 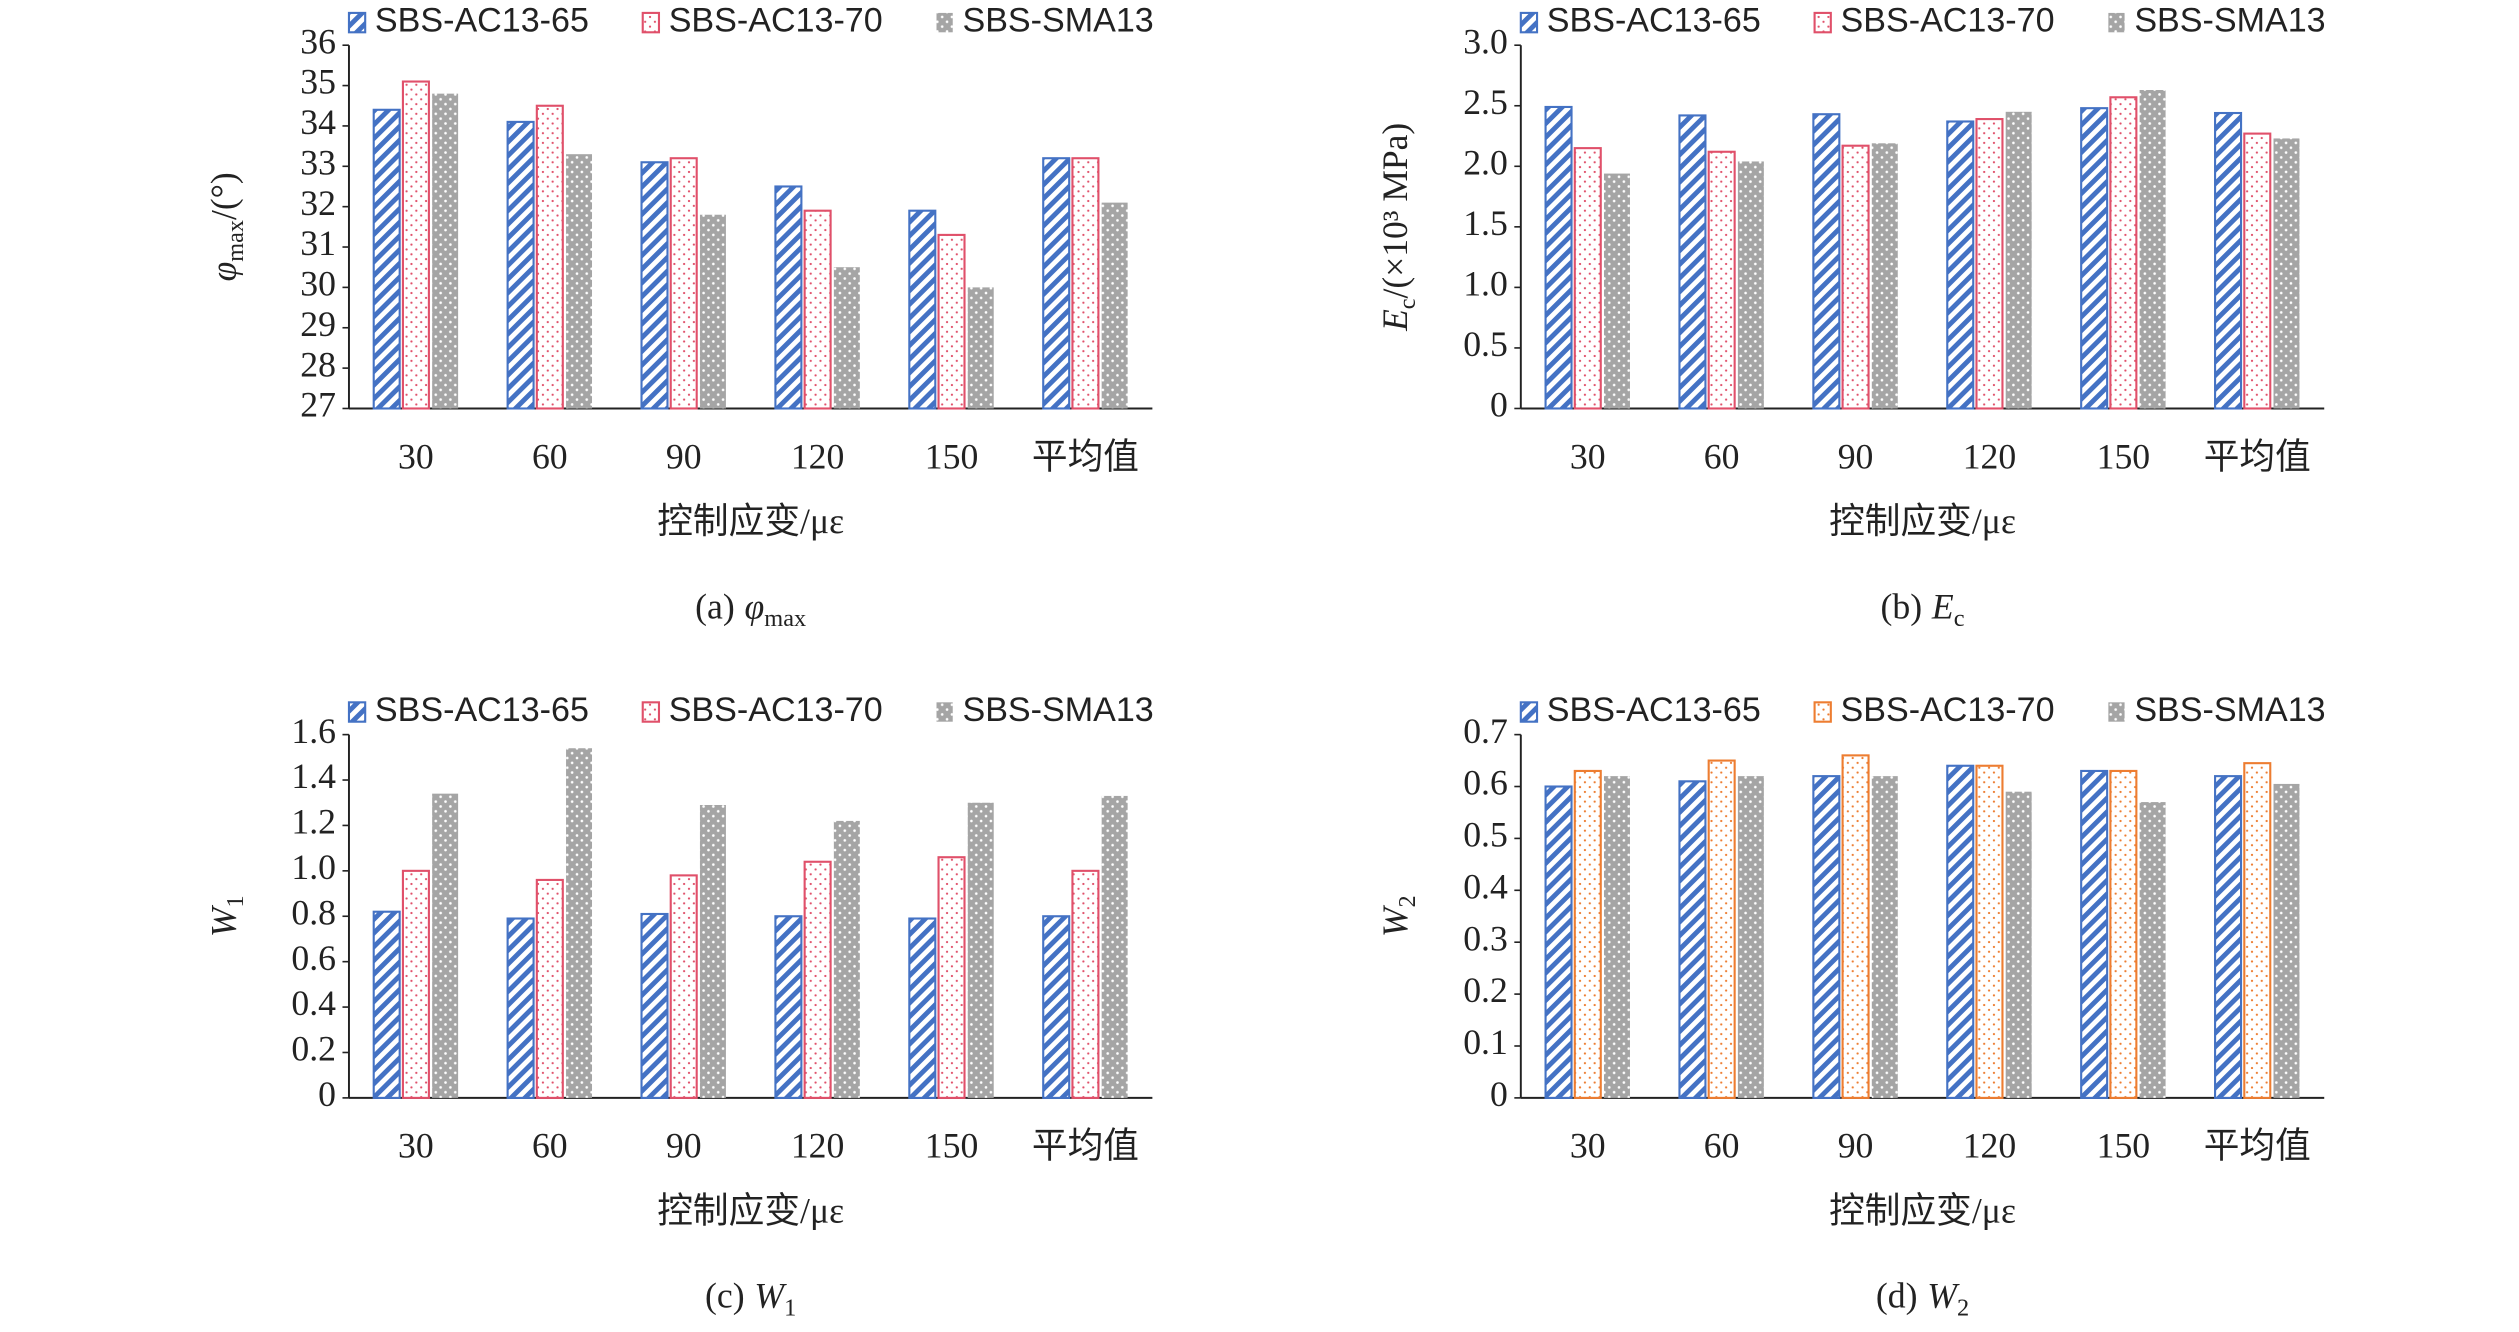 I want to click on y-tick-label: 28, so click(x=318, y=364).